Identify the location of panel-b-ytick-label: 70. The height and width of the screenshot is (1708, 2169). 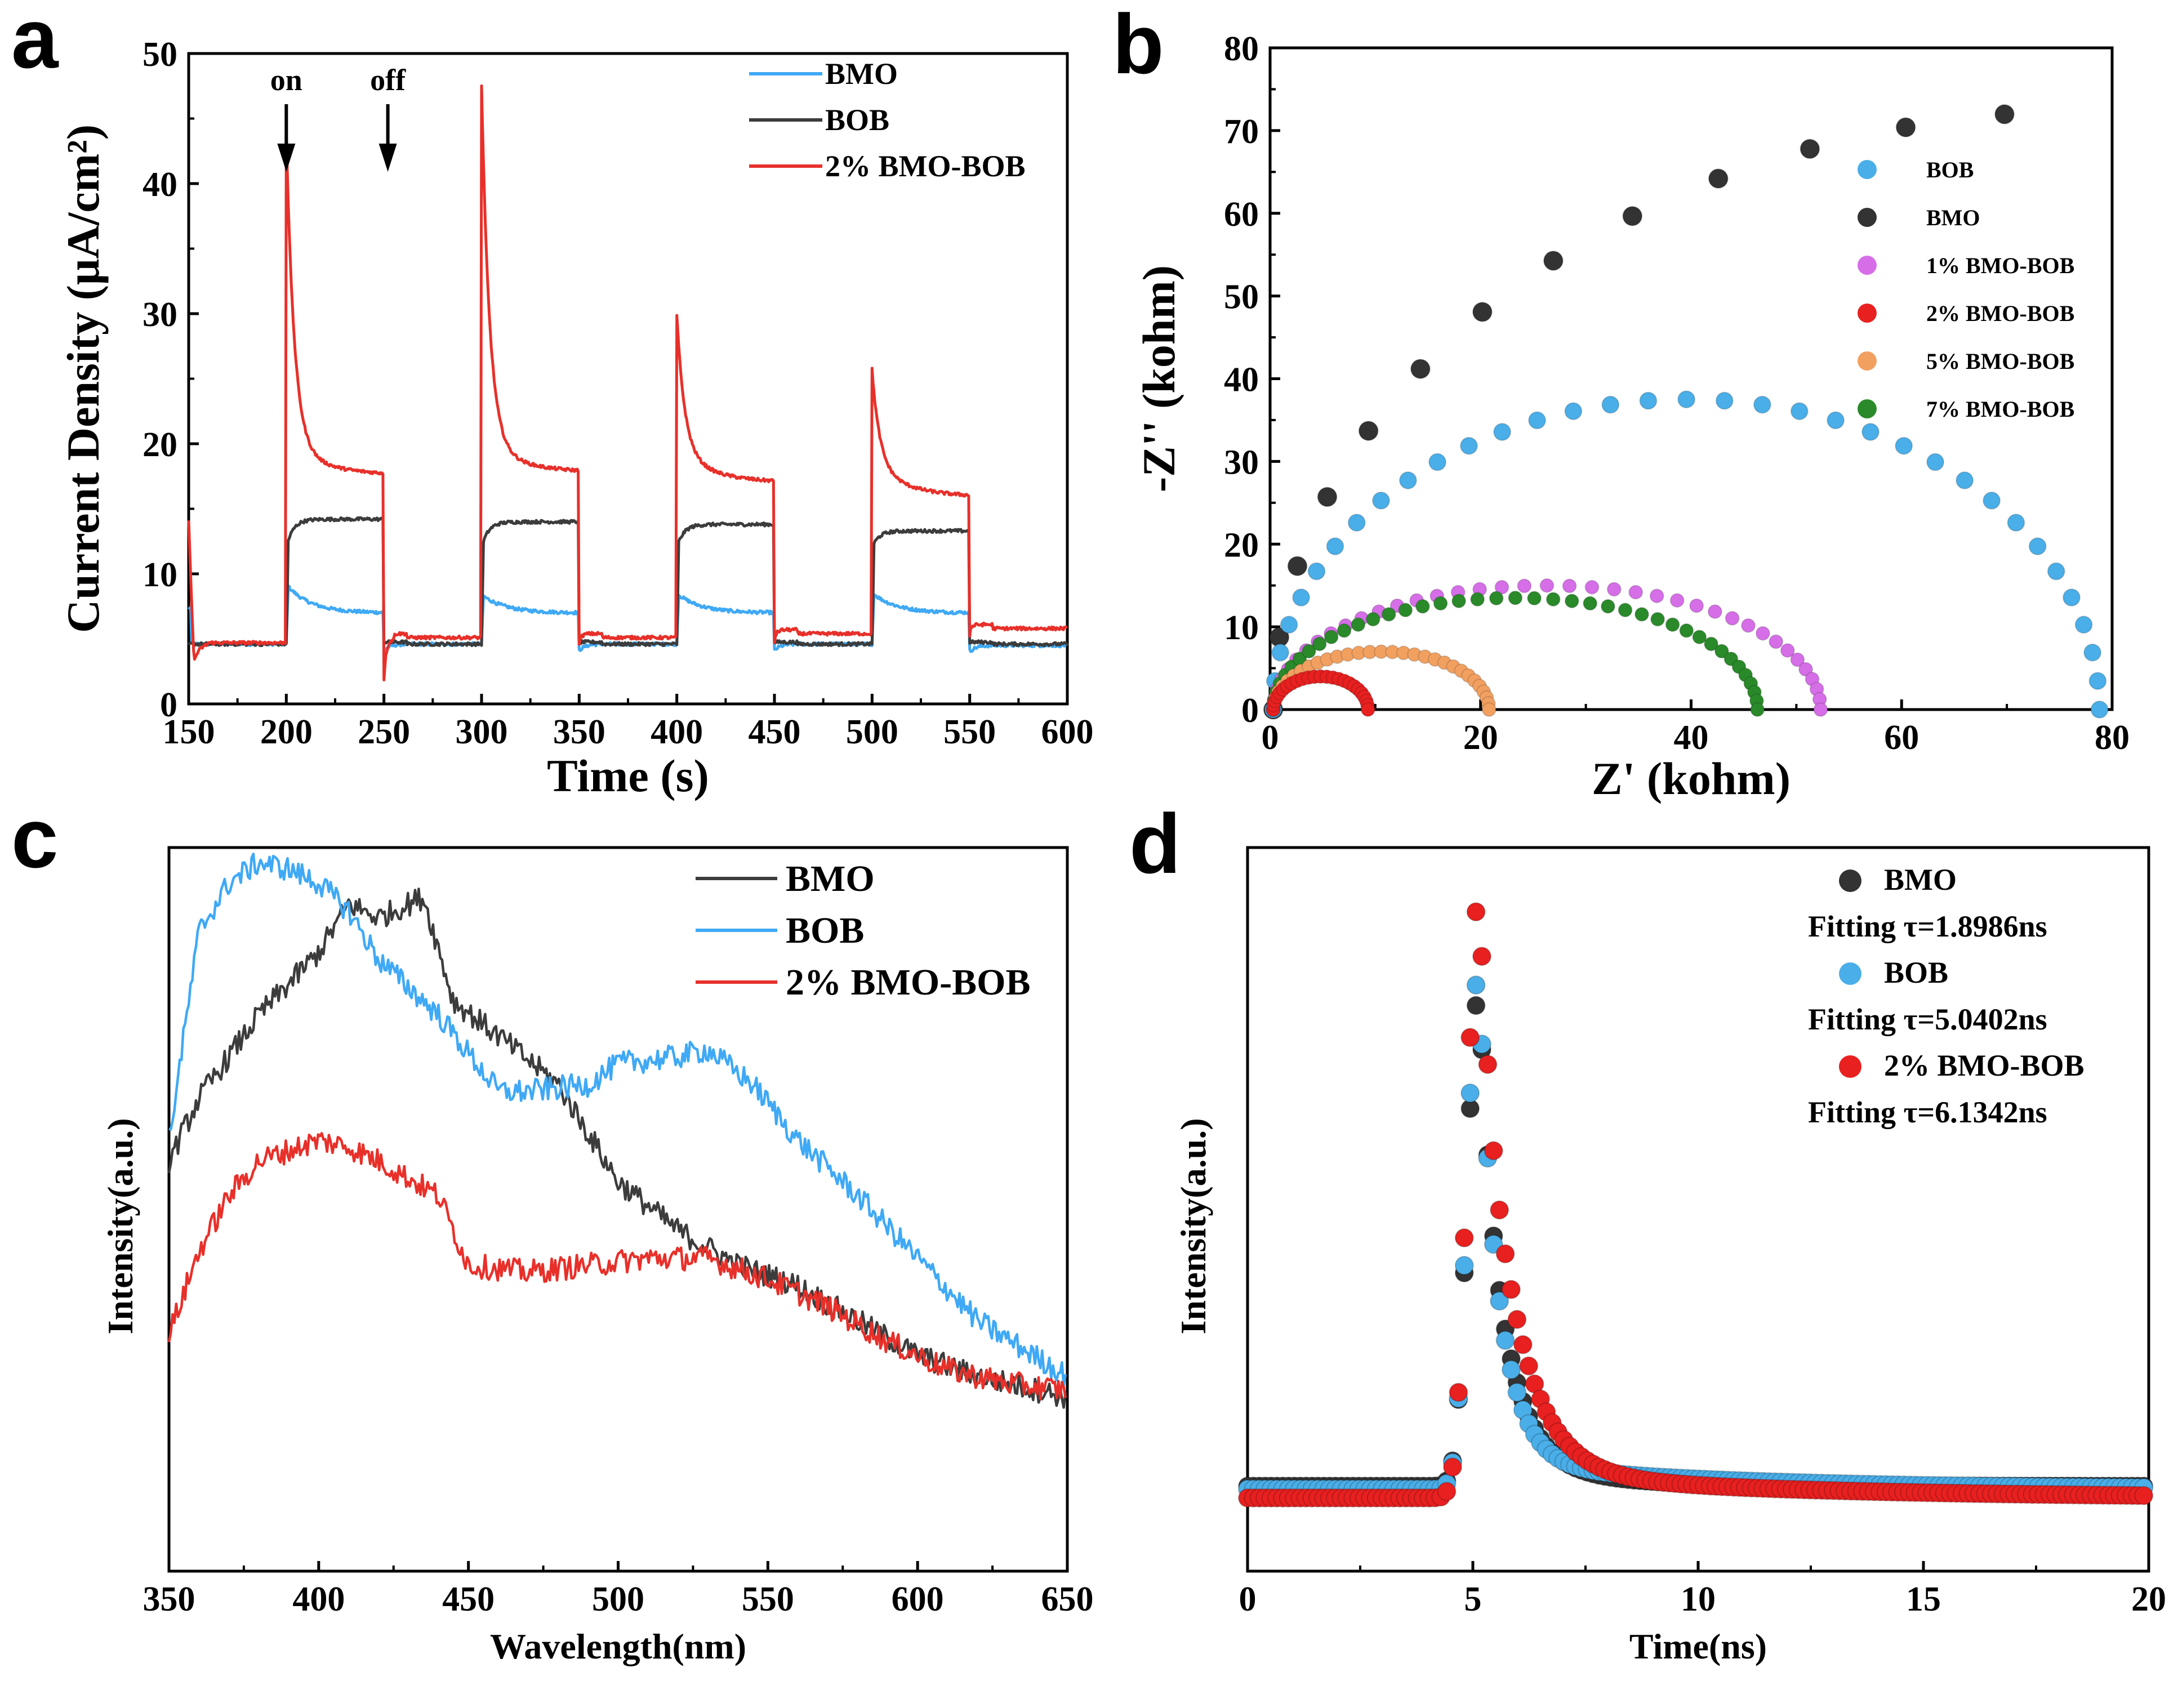
(1241, 132).